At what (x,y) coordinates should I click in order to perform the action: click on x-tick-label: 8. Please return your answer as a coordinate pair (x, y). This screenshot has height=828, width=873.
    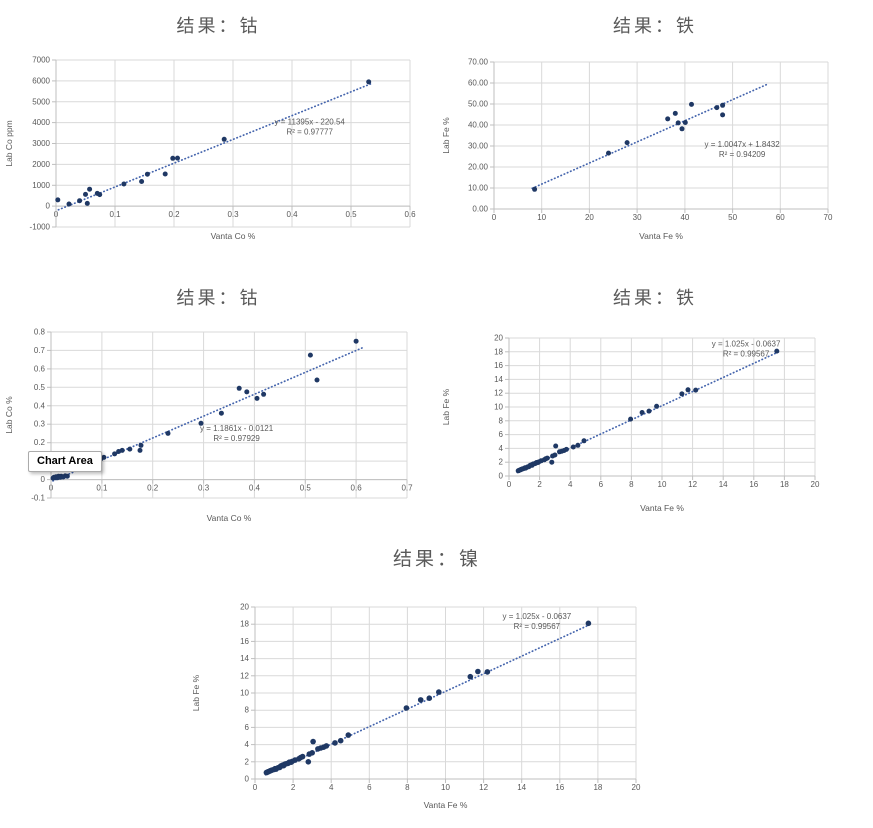
    Looking at the image, I should click on (407, 787).